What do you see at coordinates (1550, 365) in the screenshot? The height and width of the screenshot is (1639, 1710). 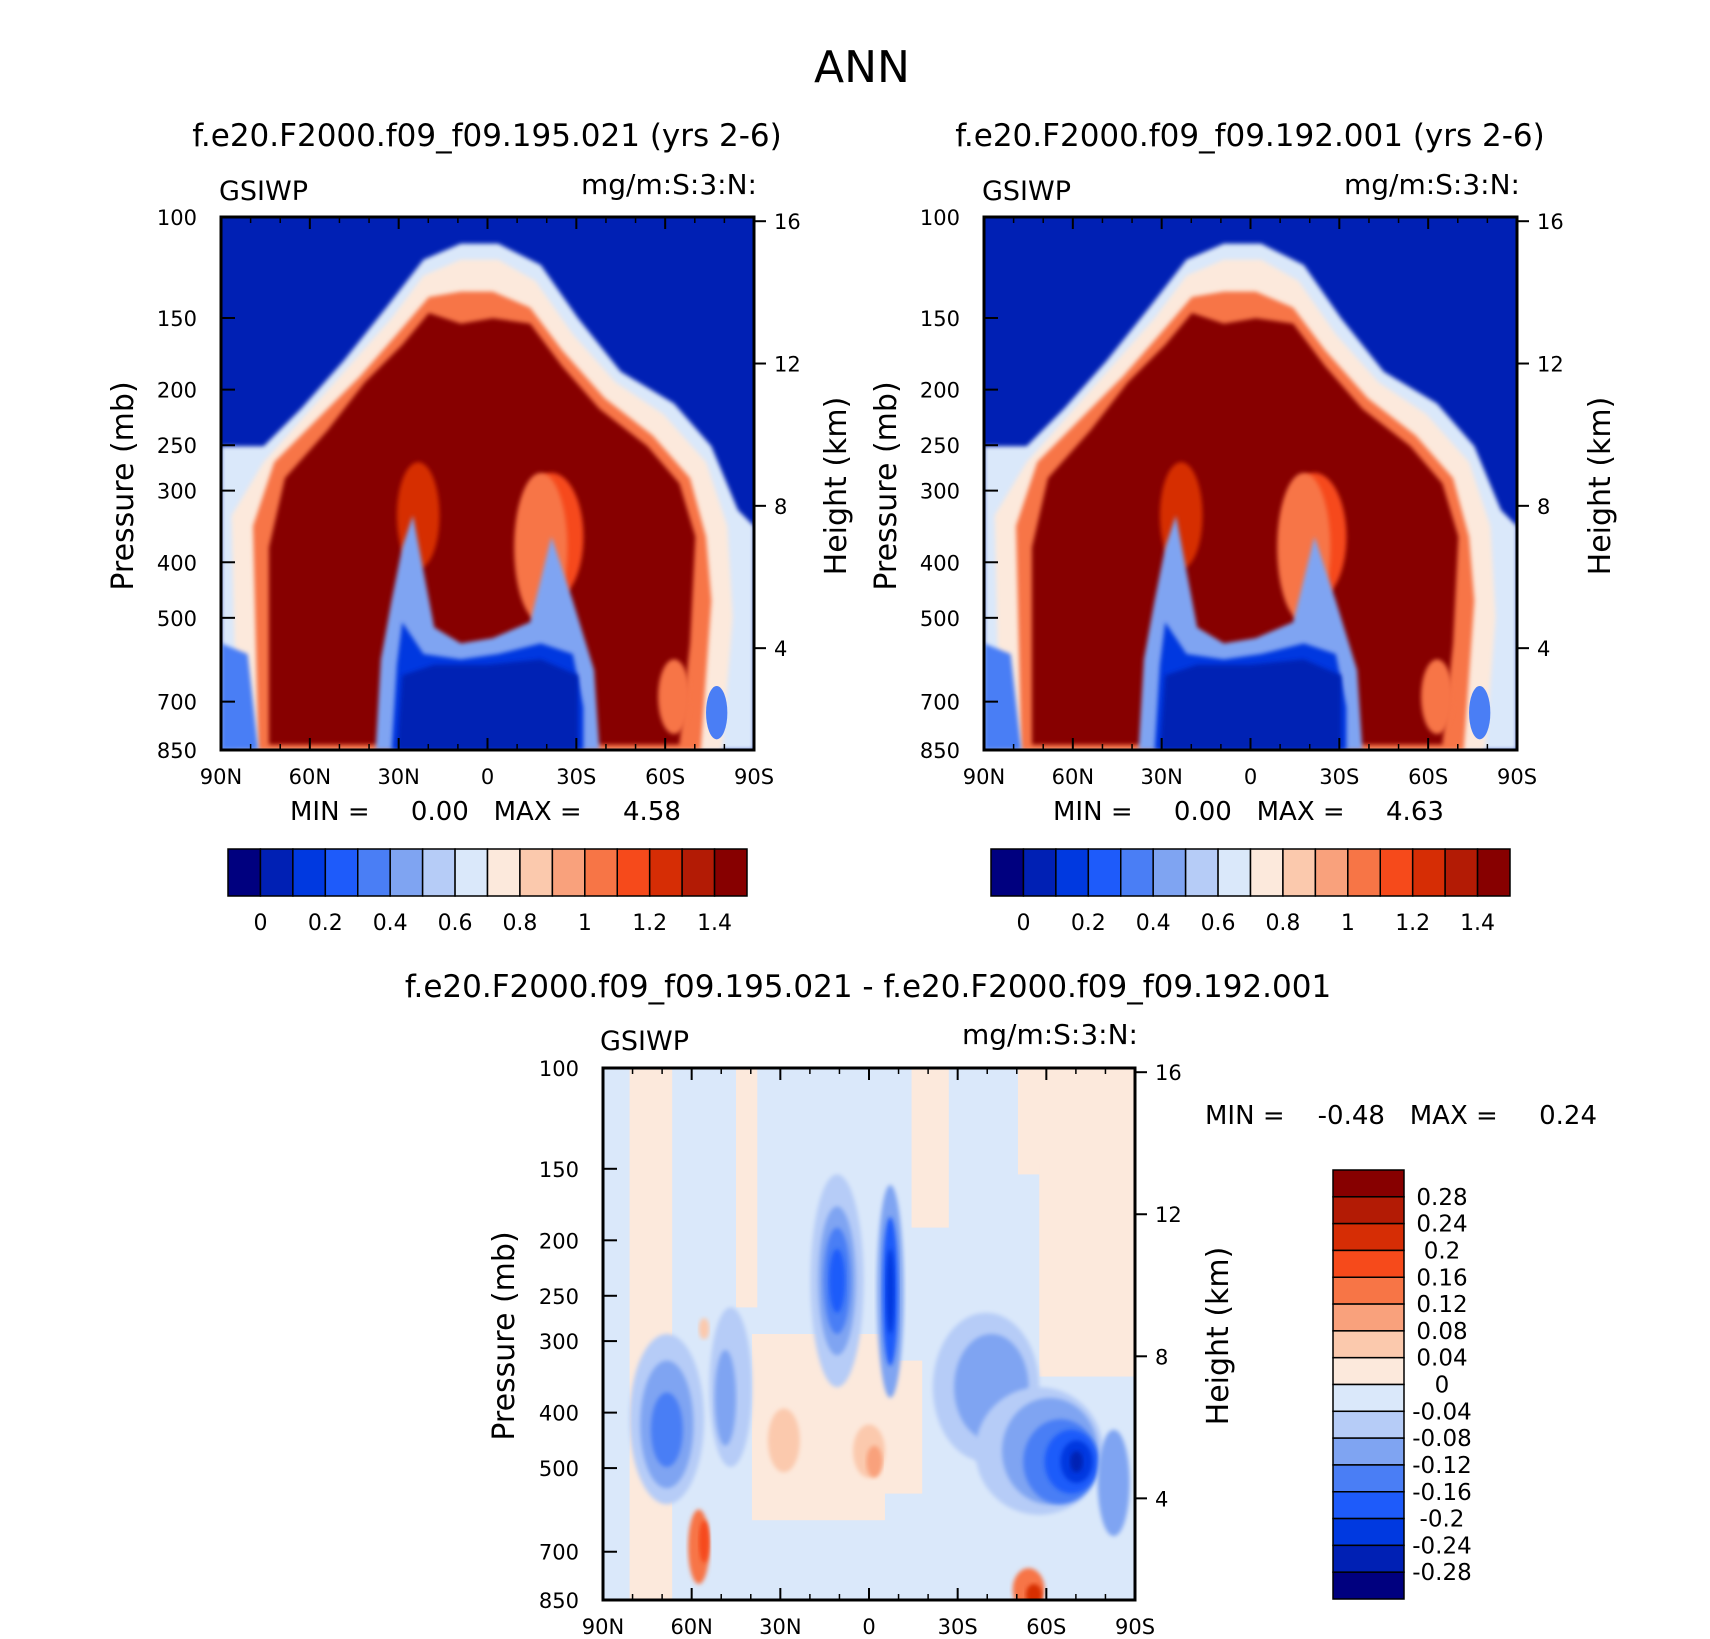 I see `right-y2tick-label: 12` at bounding box center [1550, 365].